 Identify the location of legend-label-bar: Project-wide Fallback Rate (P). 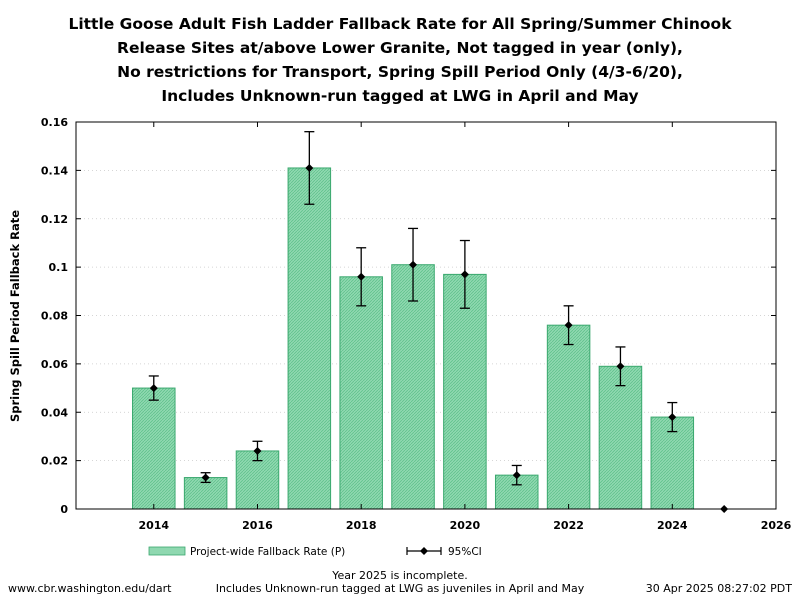
(267, 552).